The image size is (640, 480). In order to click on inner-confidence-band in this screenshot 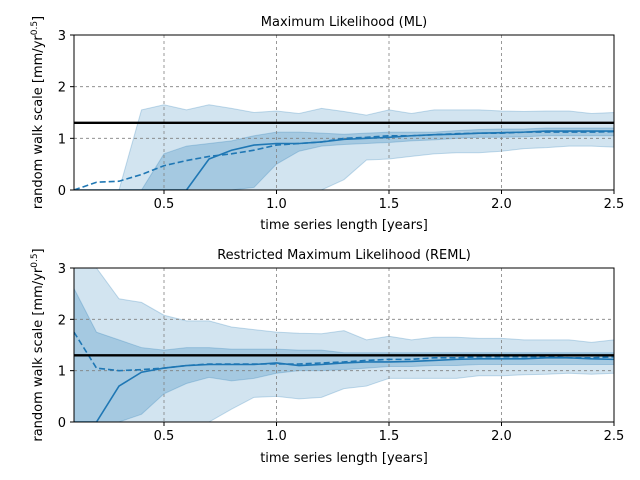, I will do `click(344, 158)`.